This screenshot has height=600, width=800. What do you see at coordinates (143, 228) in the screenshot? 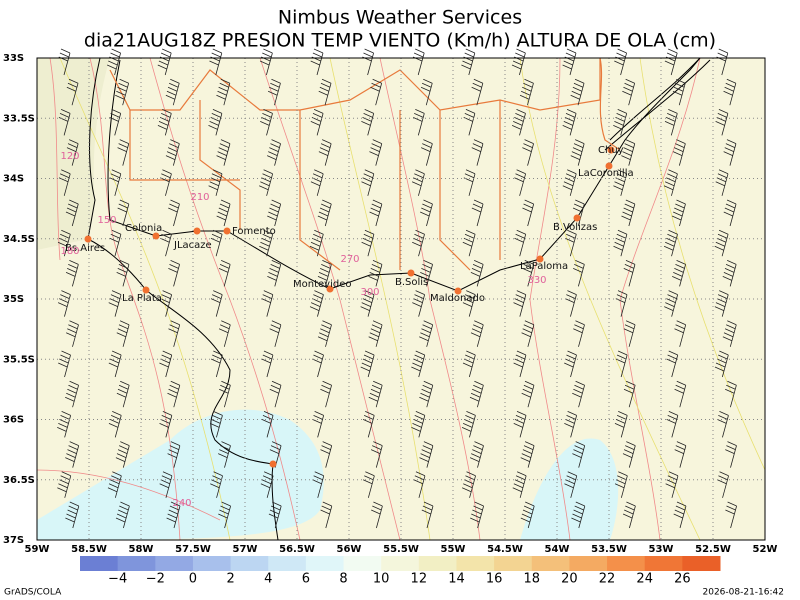
I see `city-label: Colonia` at bounding box center [143, 228].